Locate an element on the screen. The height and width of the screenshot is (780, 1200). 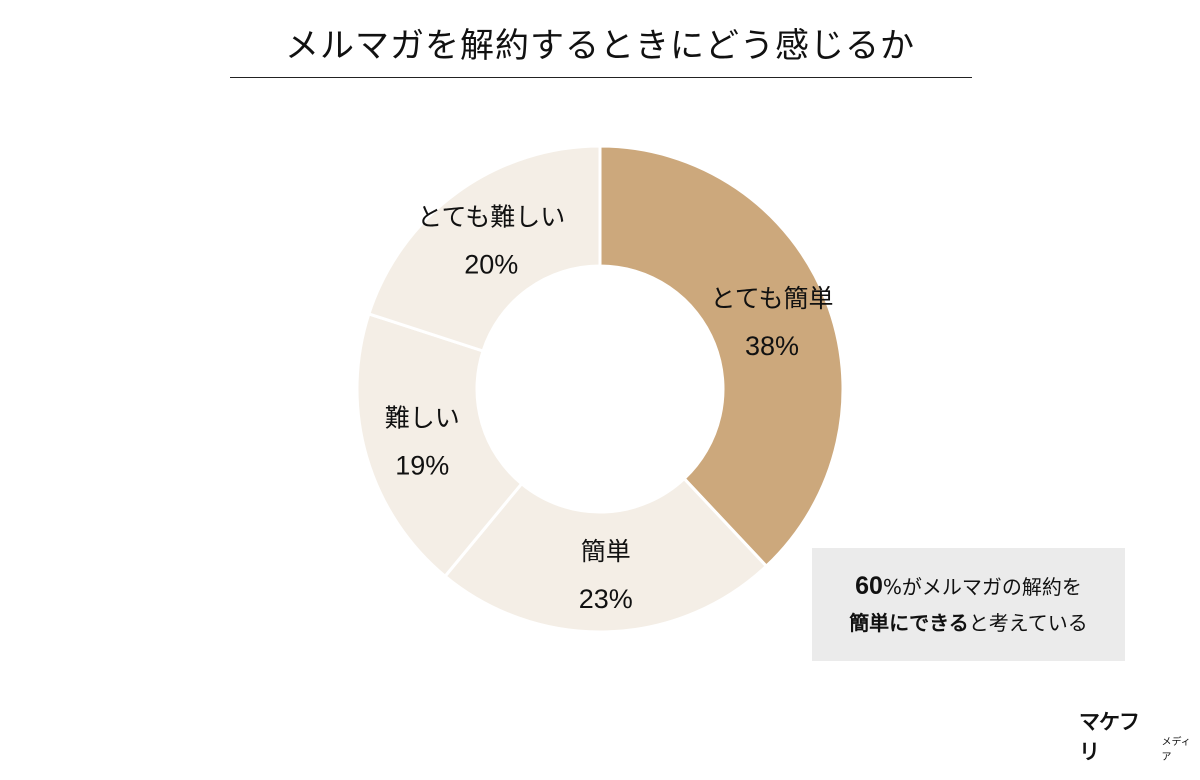
brand-logo: マケフリ メディア is located at coordinates (1139, 738).